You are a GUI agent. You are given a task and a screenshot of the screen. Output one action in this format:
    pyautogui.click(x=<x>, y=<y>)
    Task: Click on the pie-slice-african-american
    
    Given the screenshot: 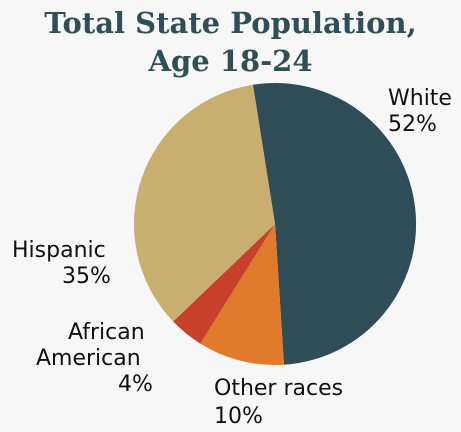 What is the action you would take?
    pyautogui.click(x=224, y=284)
    